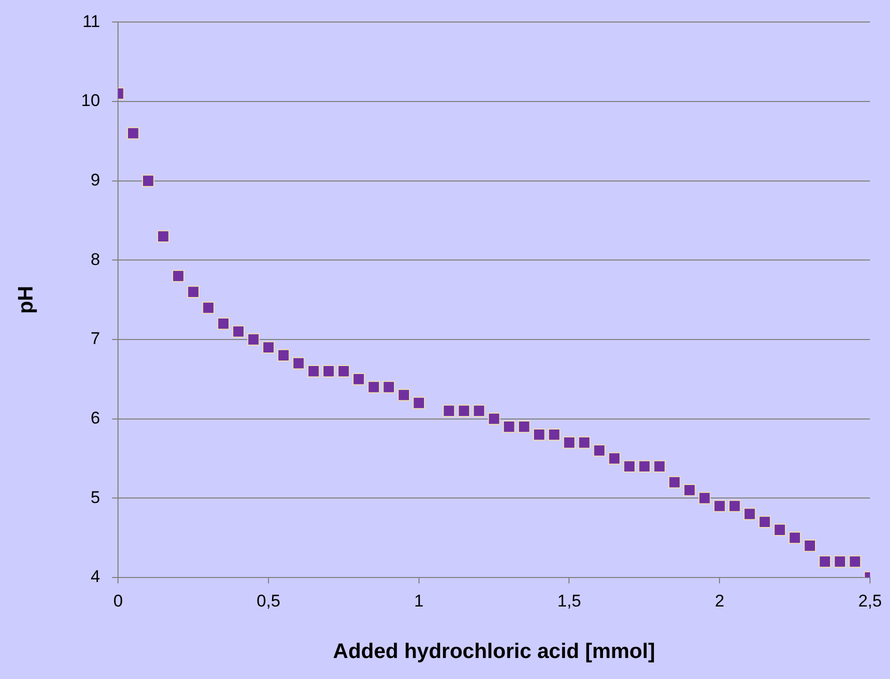 The width and height of the screenshot is (890, 679). Describe the element at coordinates (95, 497) in the screenshot. I see `y-tick-label: 5` at that location.